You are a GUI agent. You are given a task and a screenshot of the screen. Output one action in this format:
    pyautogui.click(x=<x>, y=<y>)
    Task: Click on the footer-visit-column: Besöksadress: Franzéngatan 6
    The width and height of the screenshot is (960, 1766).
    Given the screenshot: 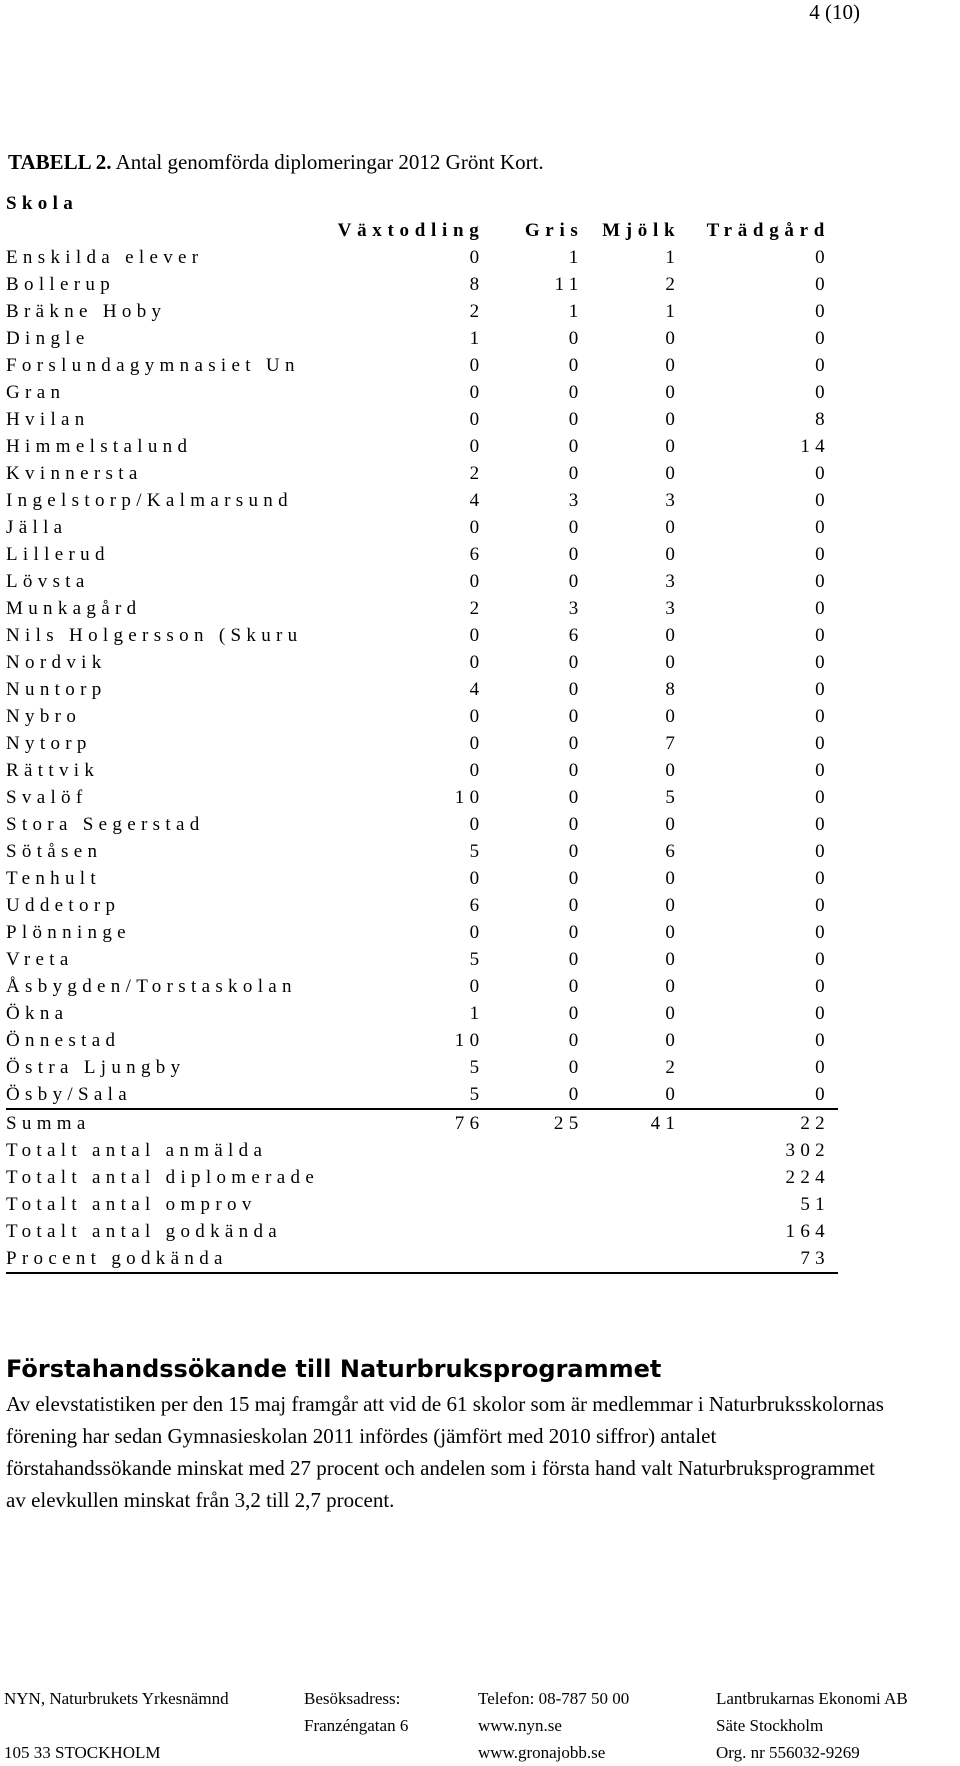 What is the action you would take?
    pyautogui.click(x=356, y=1712)
    